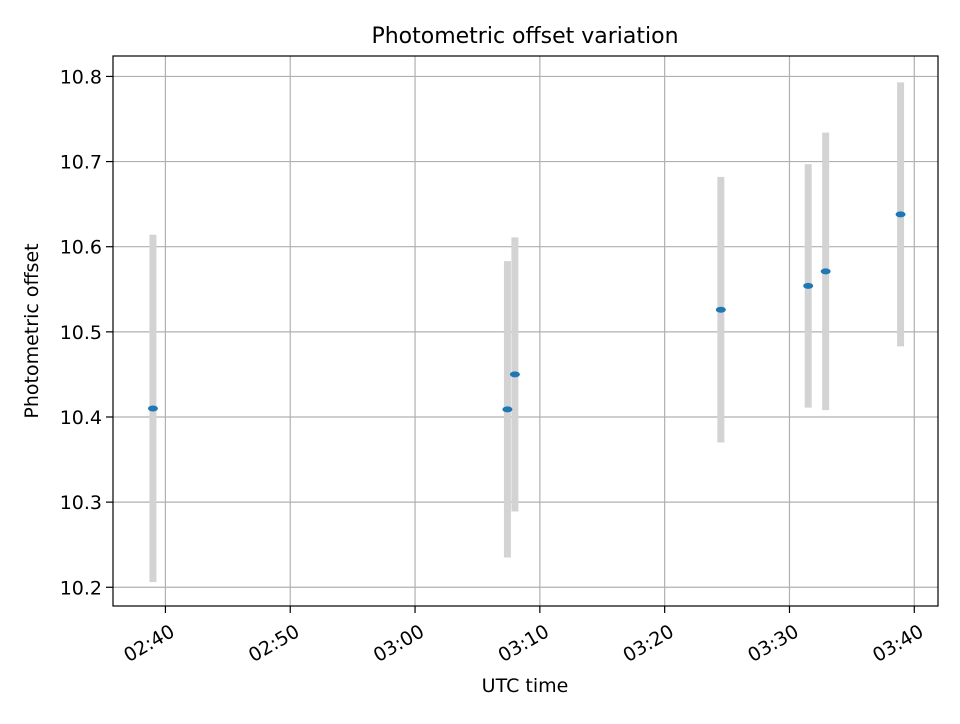 Image resolution: width=960 pixels, height=724 pixels. What do you see at coordinates (81, 503) in the screenshot?
I see `y-tick-label: 10.3` at bounding box center [81, 503].